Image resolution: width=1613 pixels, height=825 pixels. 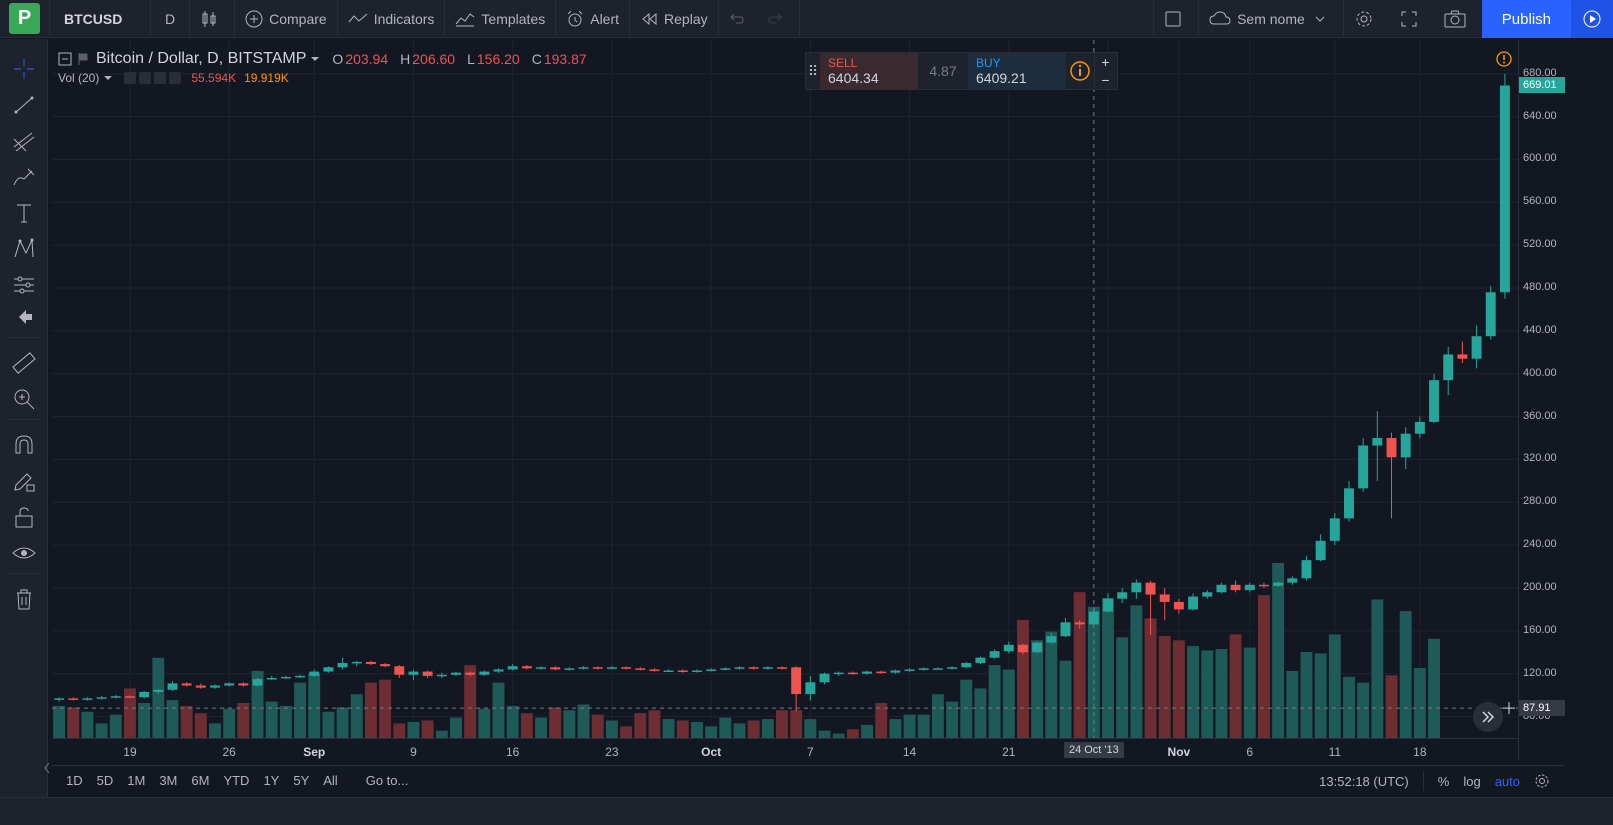 I want to click on lock-drawing-tool, so click(x=24, y=481).